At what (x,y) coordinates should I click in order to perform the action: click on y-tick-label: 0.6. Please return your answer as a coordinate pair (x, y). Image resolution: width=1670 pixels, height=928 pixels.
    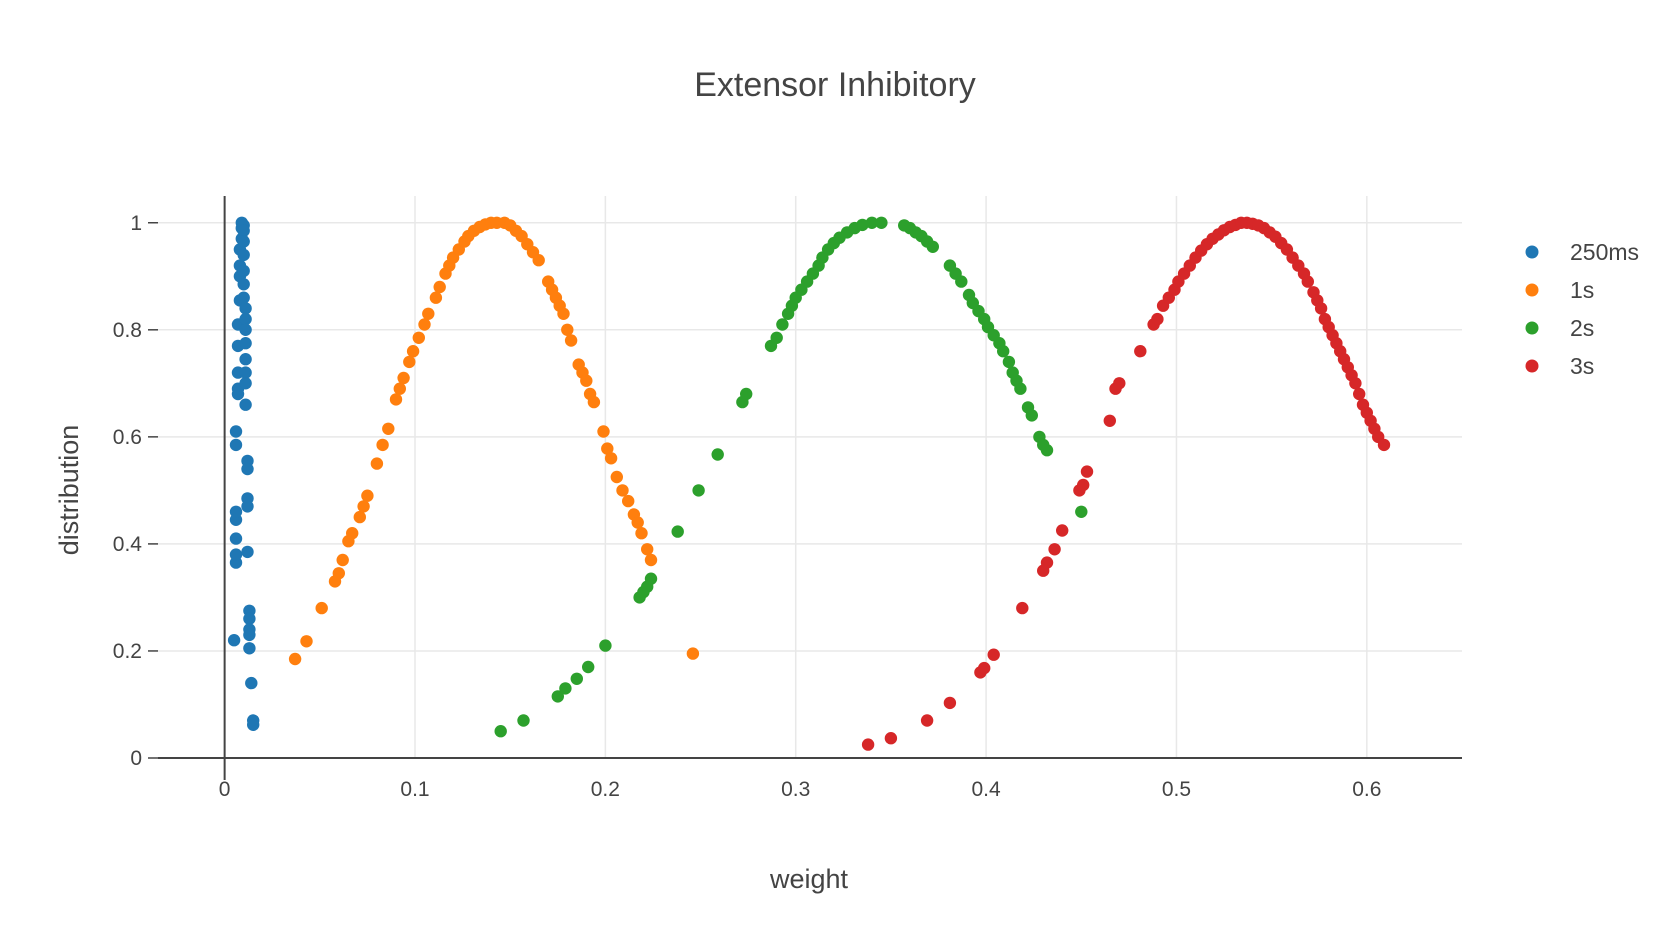
    Looking at the image, I should click on (127, 437).